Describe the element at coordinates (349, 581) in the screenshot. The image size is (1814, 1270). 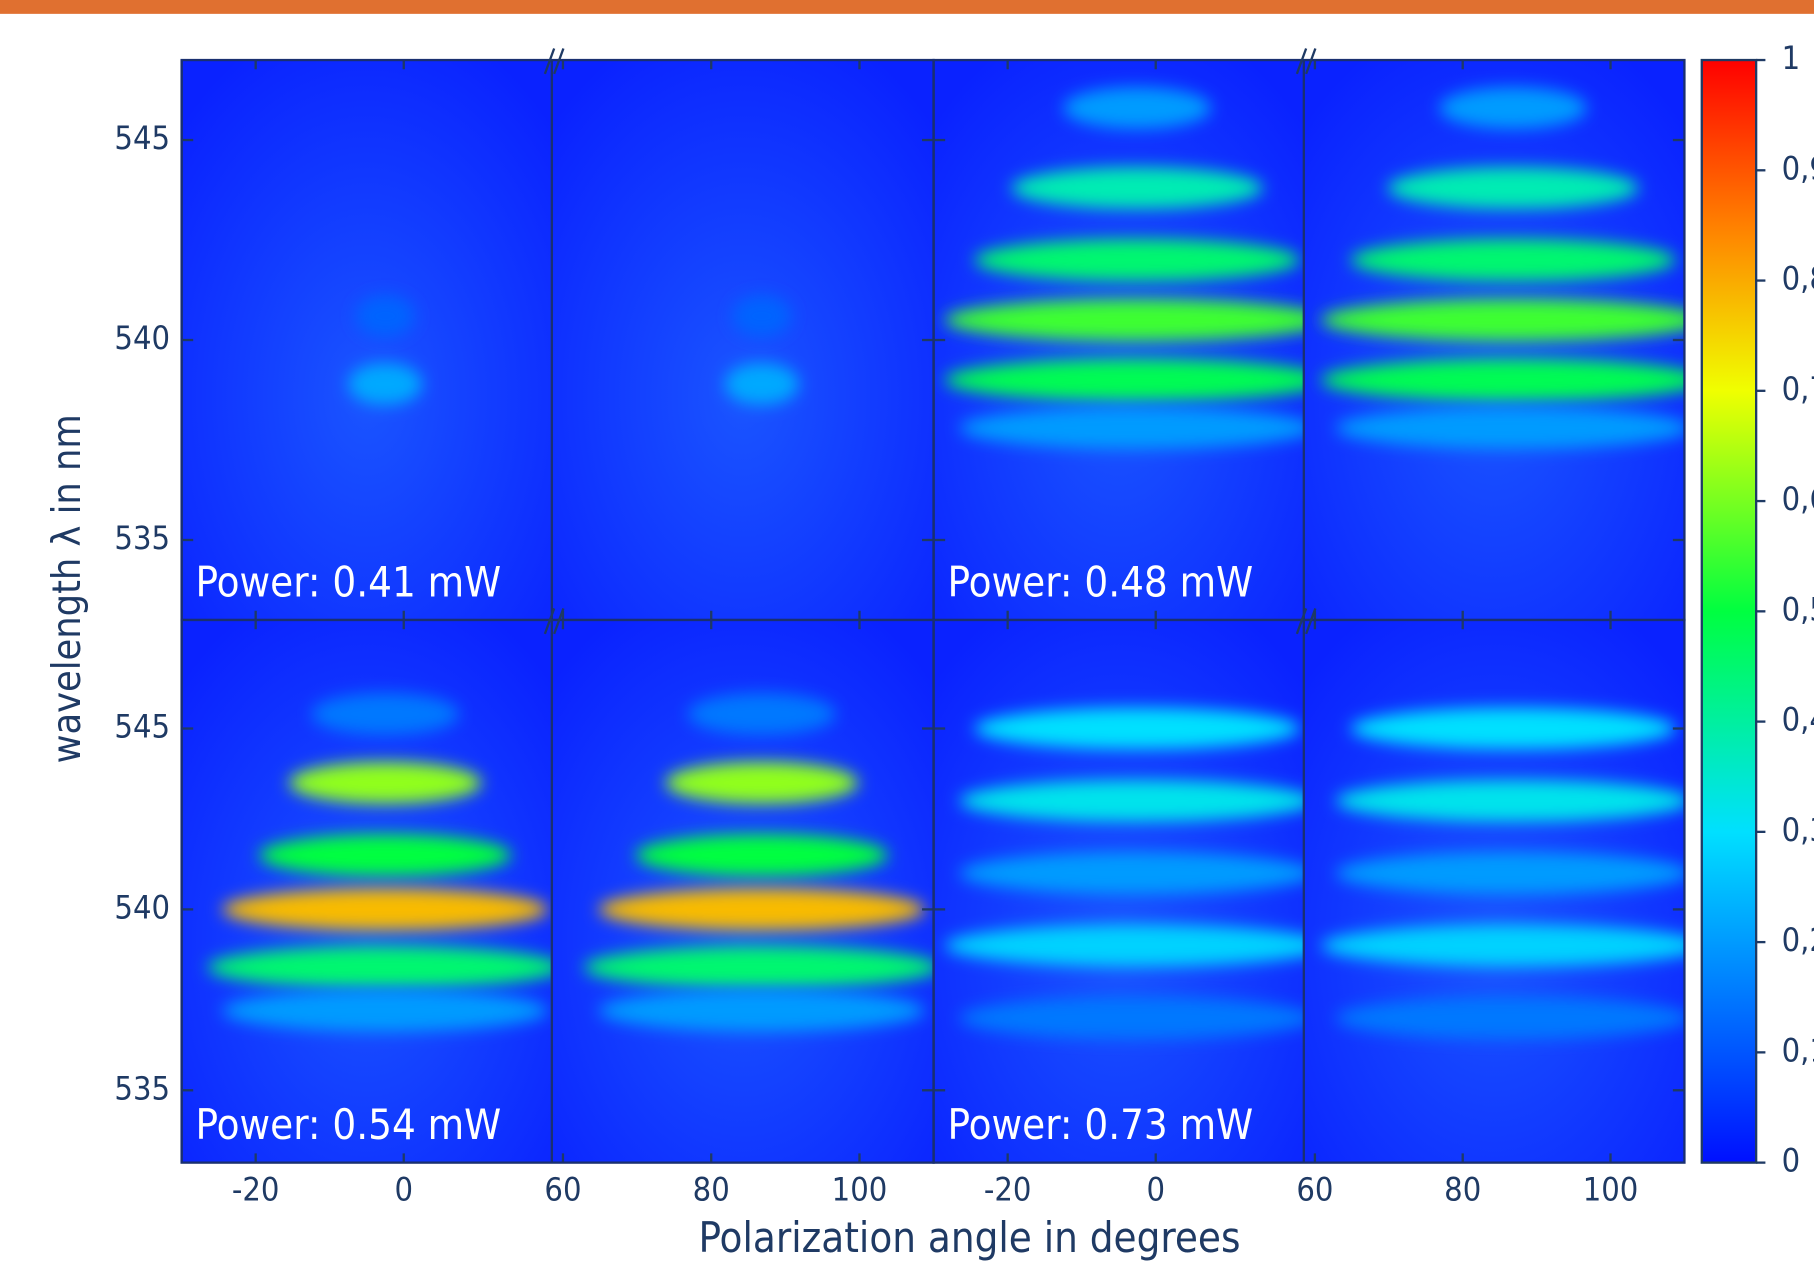
I see `power-label: Power: 0.41 mW` at that location.